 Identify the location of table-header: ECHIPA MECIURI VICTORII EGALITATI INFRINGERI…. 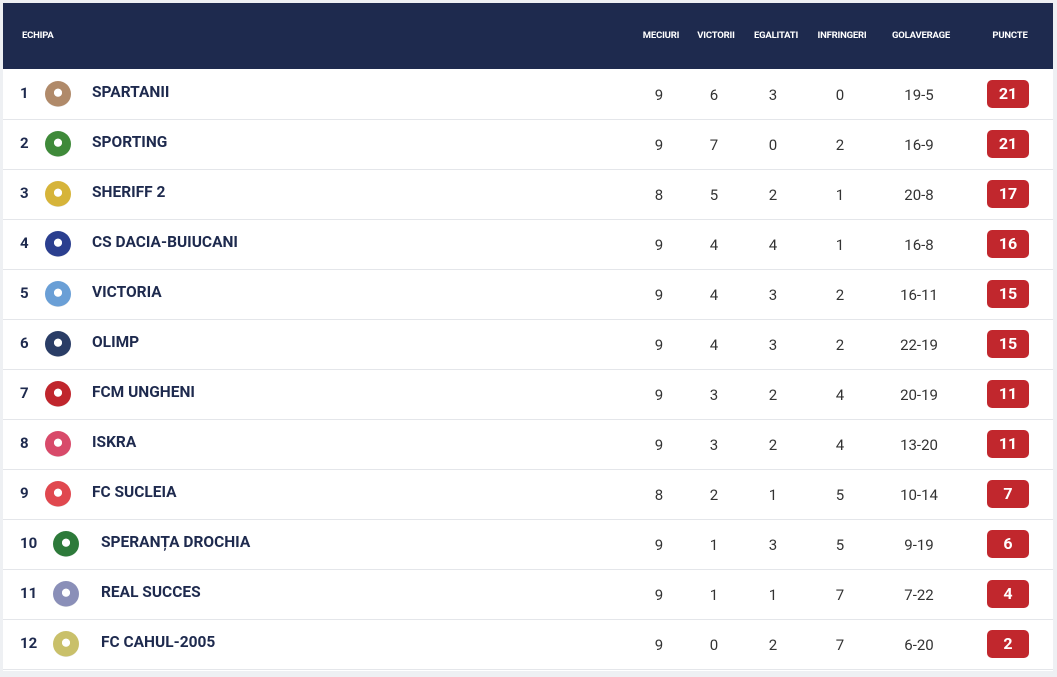
(528, 36).